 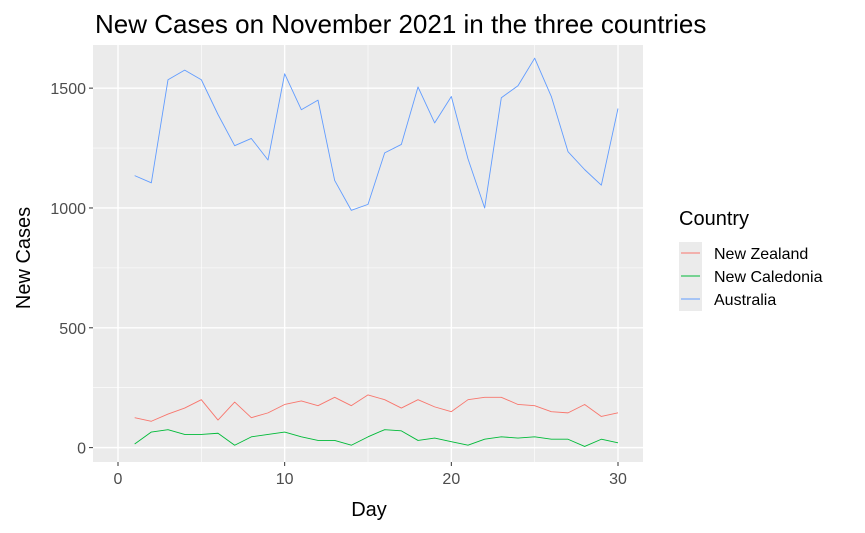 I want to click on series-line-new-zealand, so click(x=376, y=408).